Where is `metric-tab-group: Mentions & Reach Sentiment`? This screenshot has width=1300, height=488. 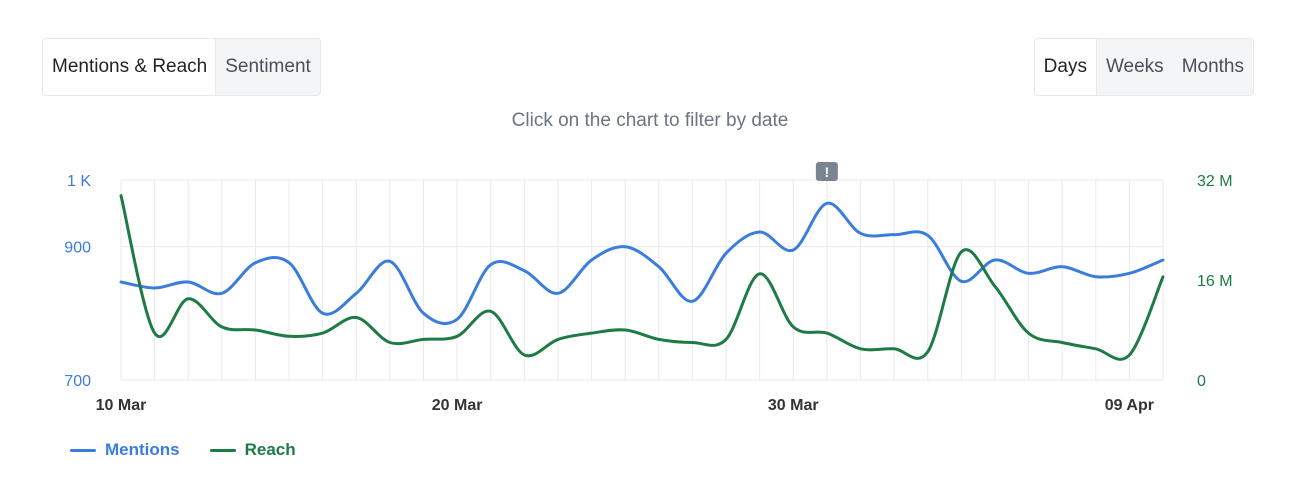 metric-tab-group: Mentions & Reach Sentiment is located at coordinates (181, 67).